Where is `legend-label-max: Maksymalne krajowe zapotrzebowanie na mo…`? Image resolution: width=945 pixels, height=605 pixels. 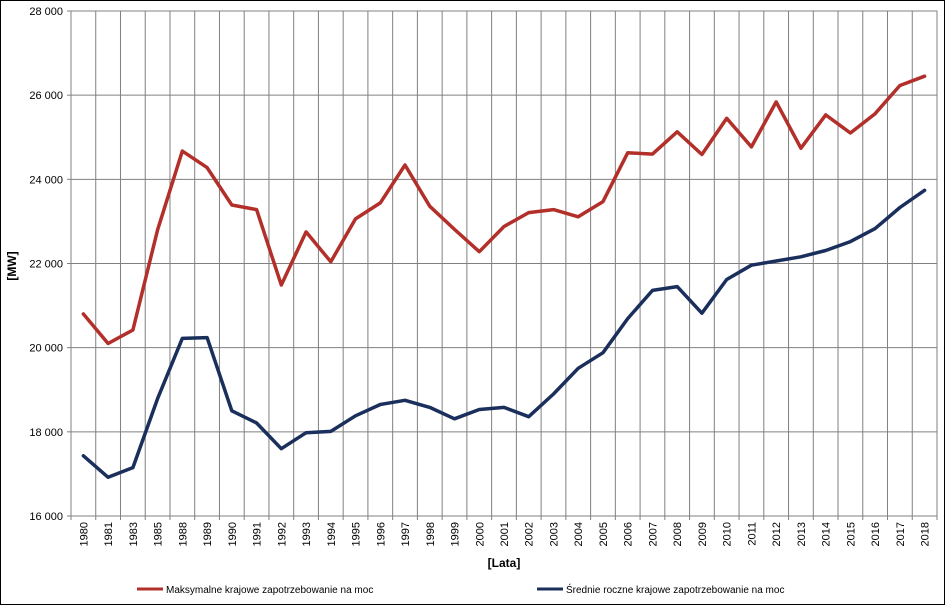
legend-label-max: Maksymalne krajowe zapotrzebowanie na mo… is located at coordinates (269, 590).